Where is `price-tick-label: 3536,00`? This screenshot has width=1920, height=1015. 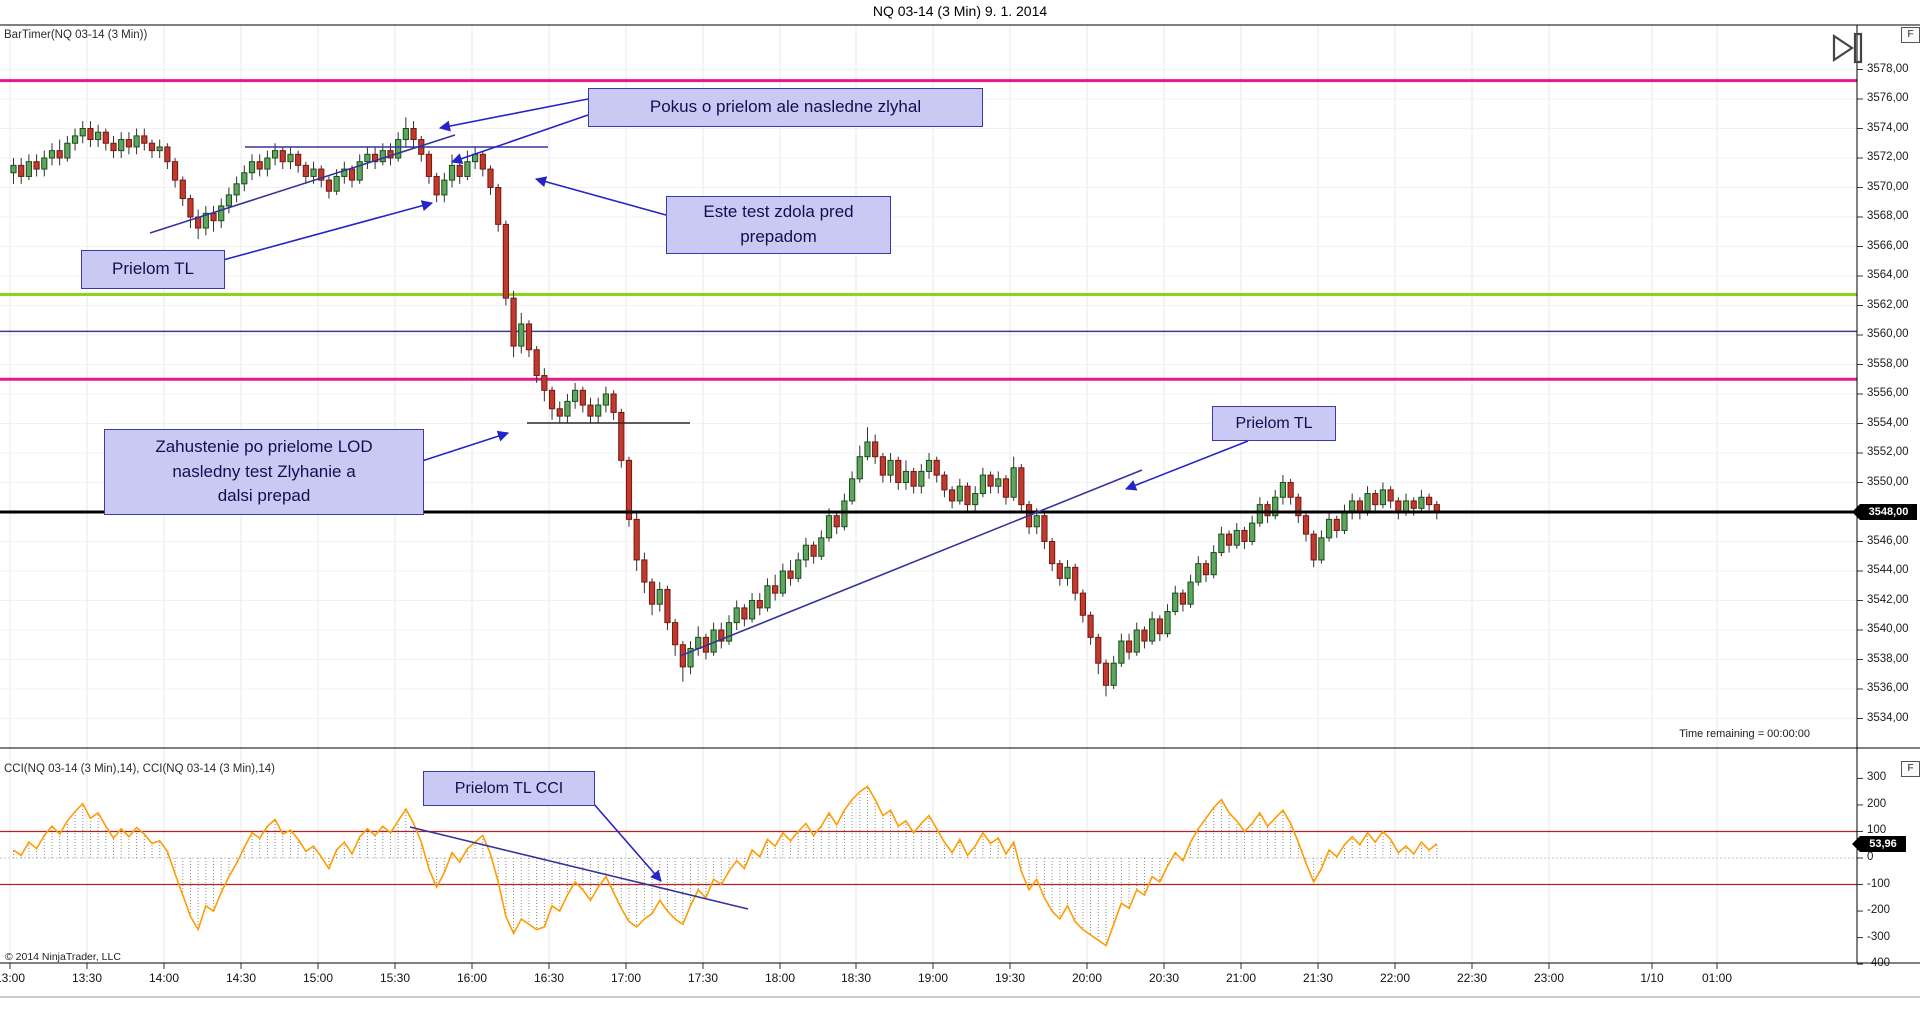
price-tick-label: 3536,00 is located at coordinates (1888, 688).